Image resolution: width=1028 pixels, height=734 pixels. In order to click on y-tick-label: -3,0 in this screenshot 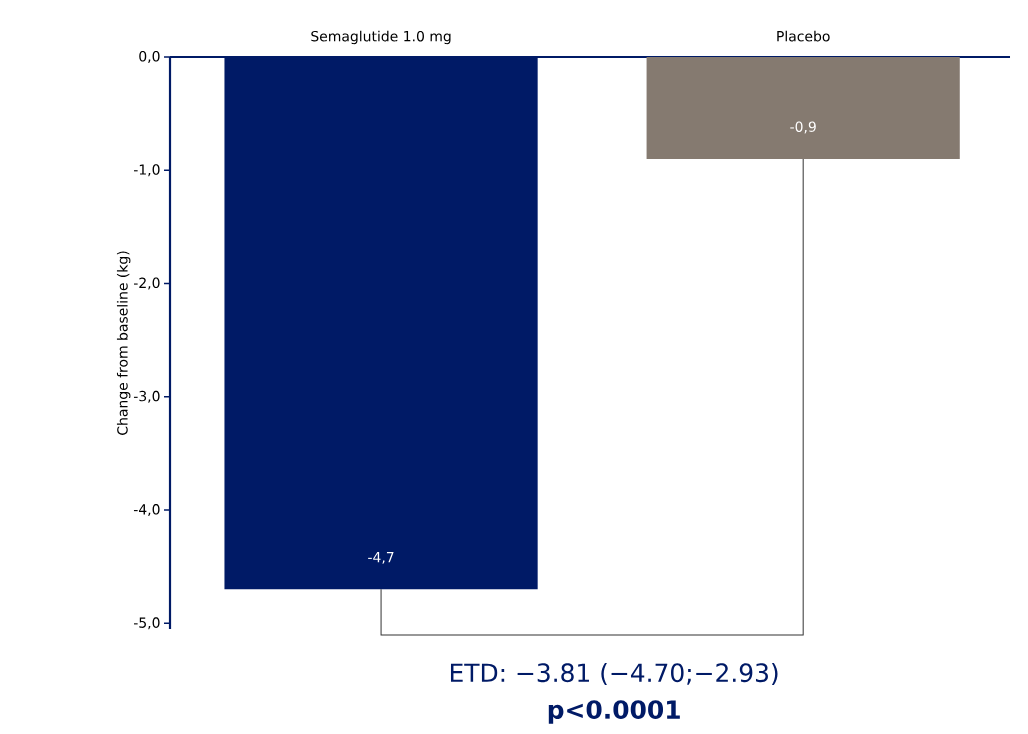, I will do `click(146, 396)`.